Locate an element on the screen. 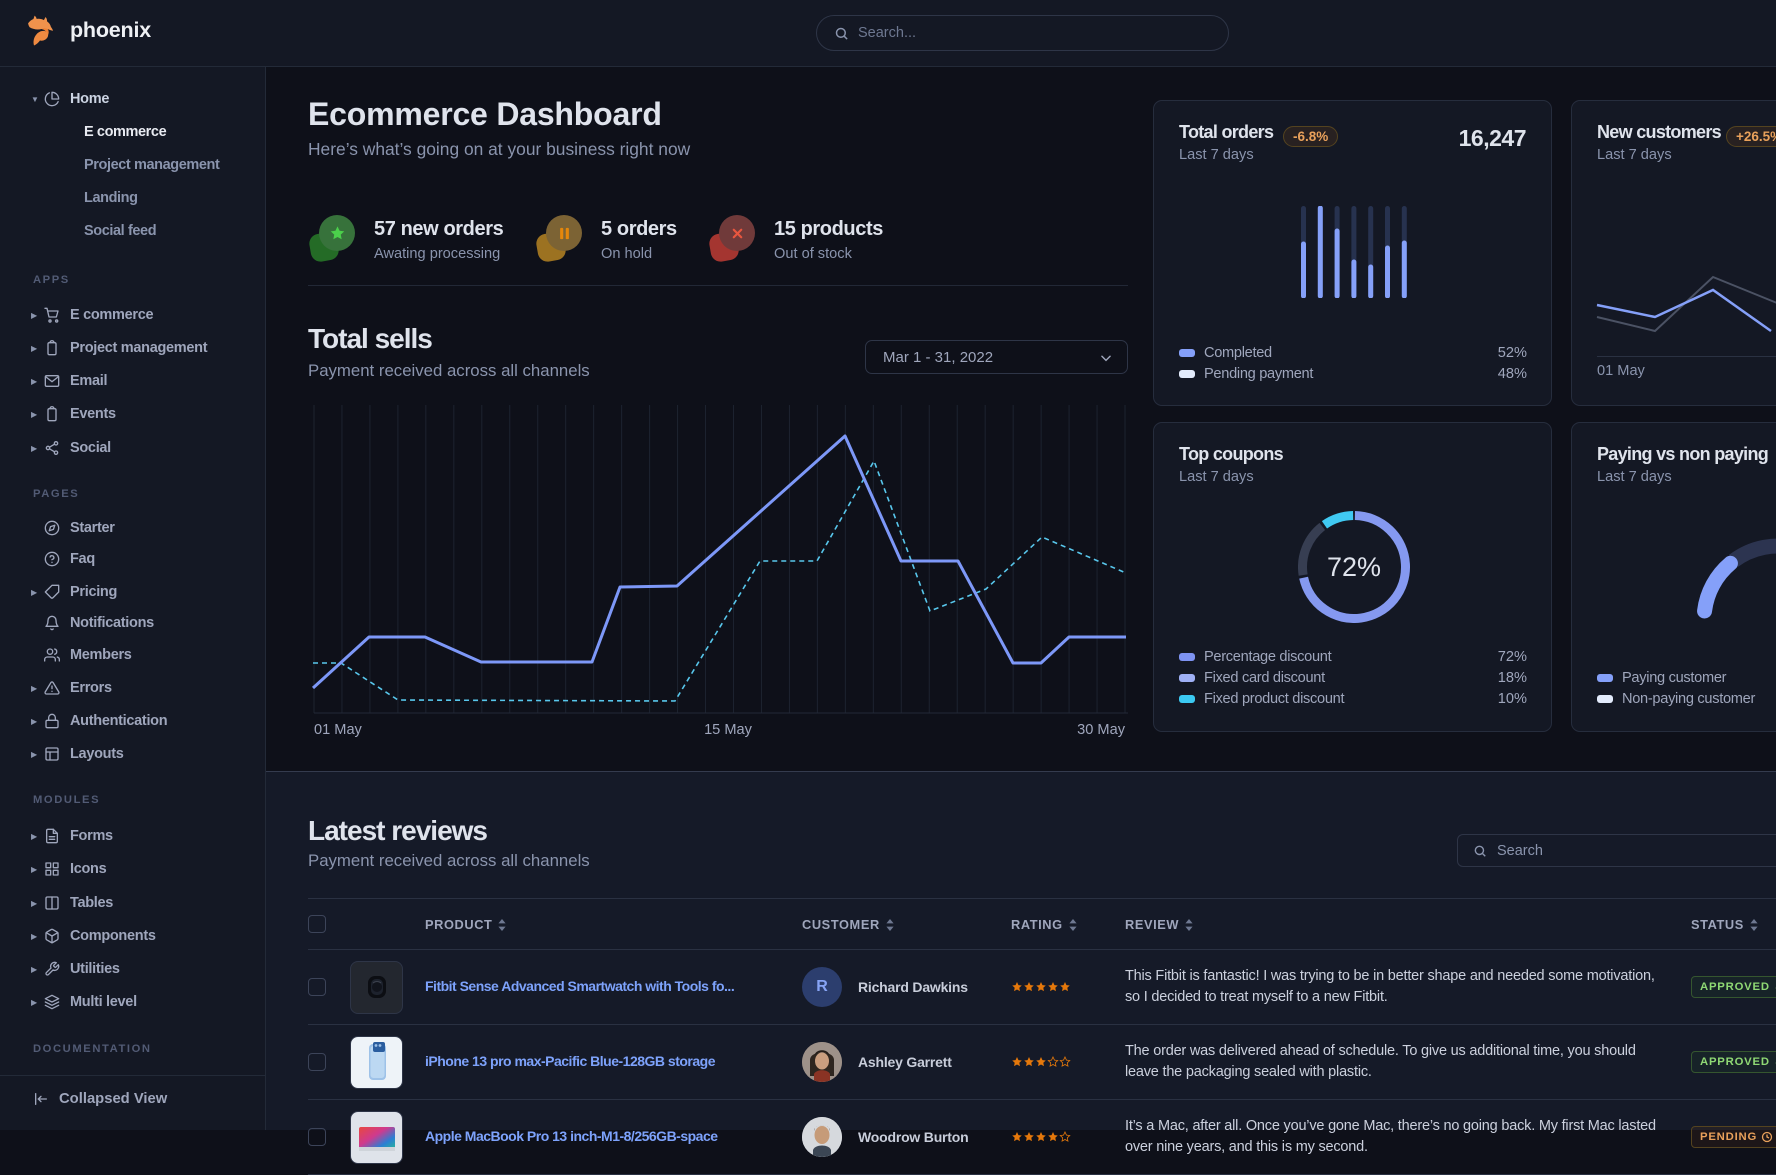 This screenshot has height=1175, width=1776. svg-text: 30 May is located at coordinates (1101, 730).